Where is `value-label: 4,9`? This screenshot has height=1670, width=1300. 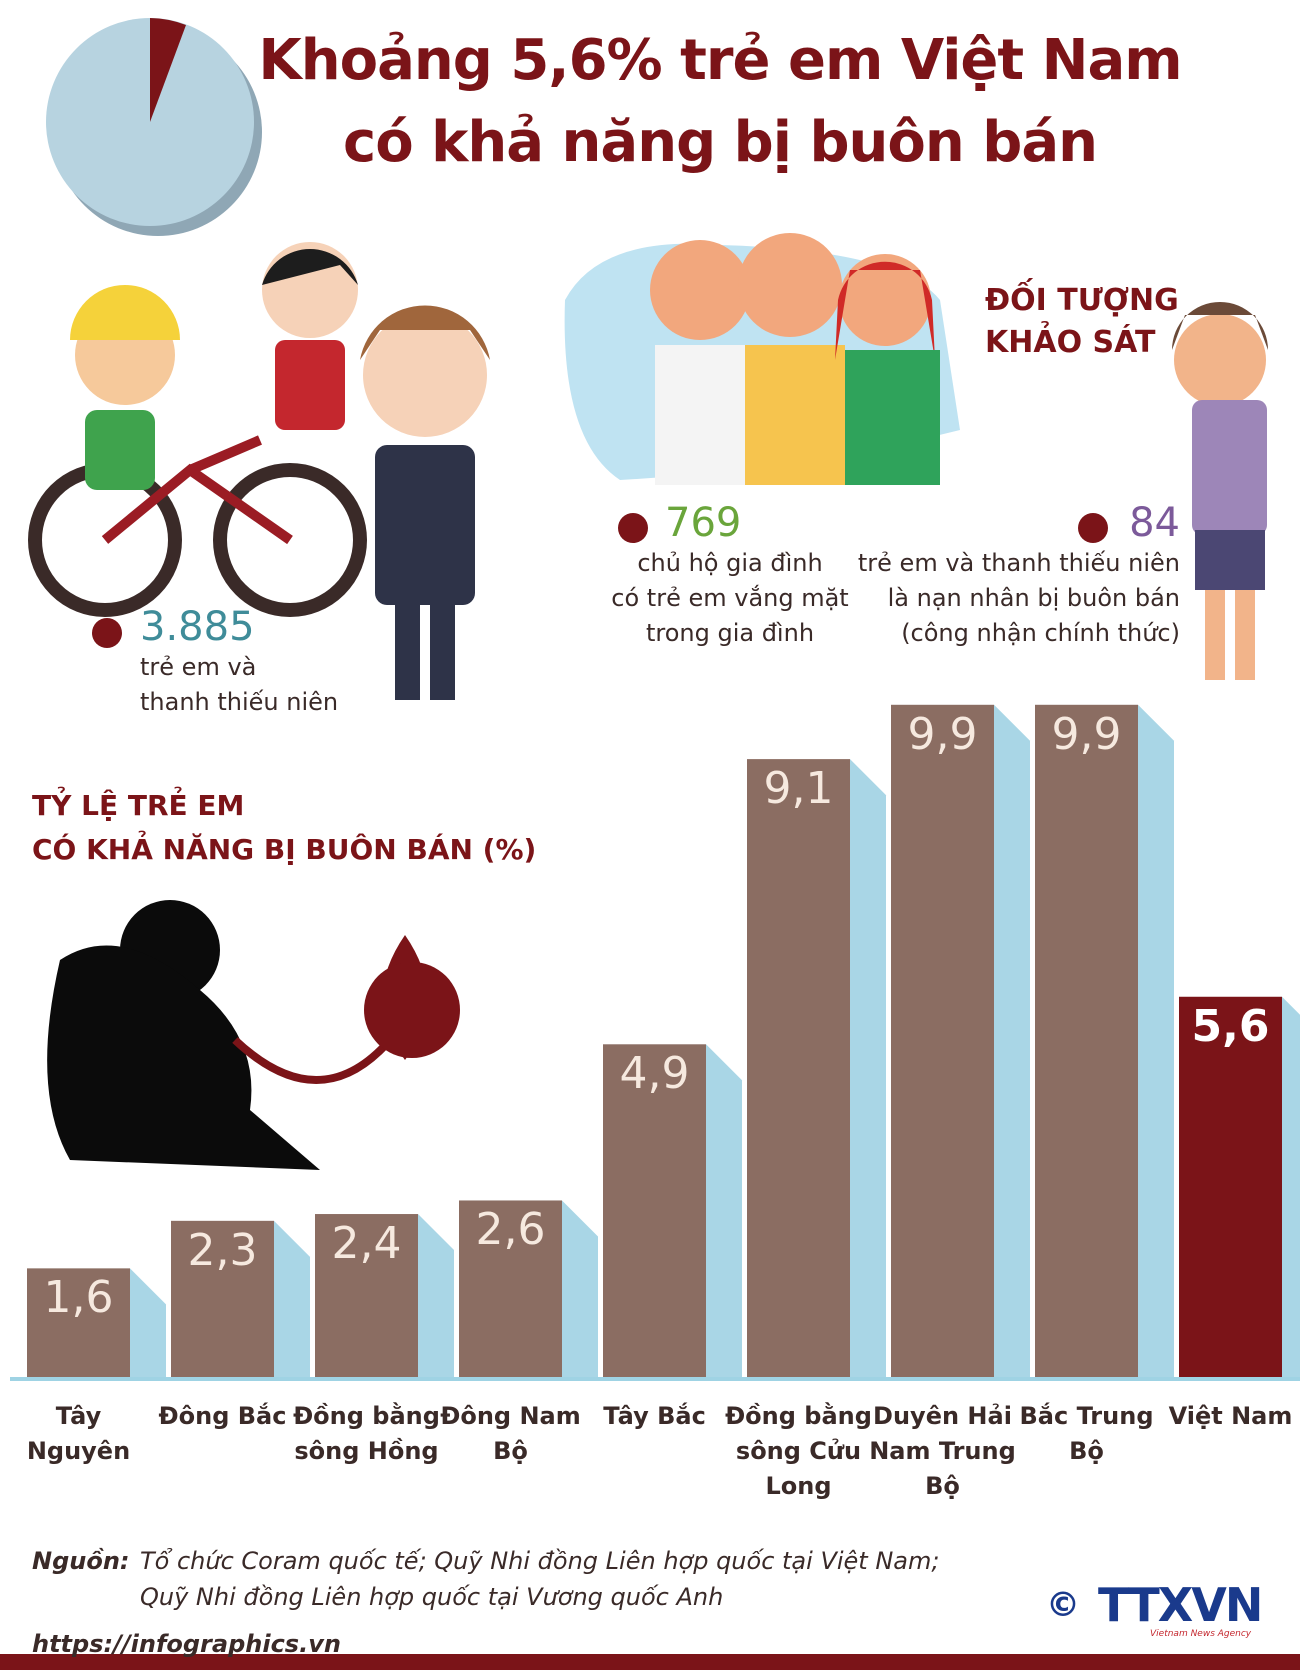 value-label: 4,9 is located at coordinates (654, 1074).